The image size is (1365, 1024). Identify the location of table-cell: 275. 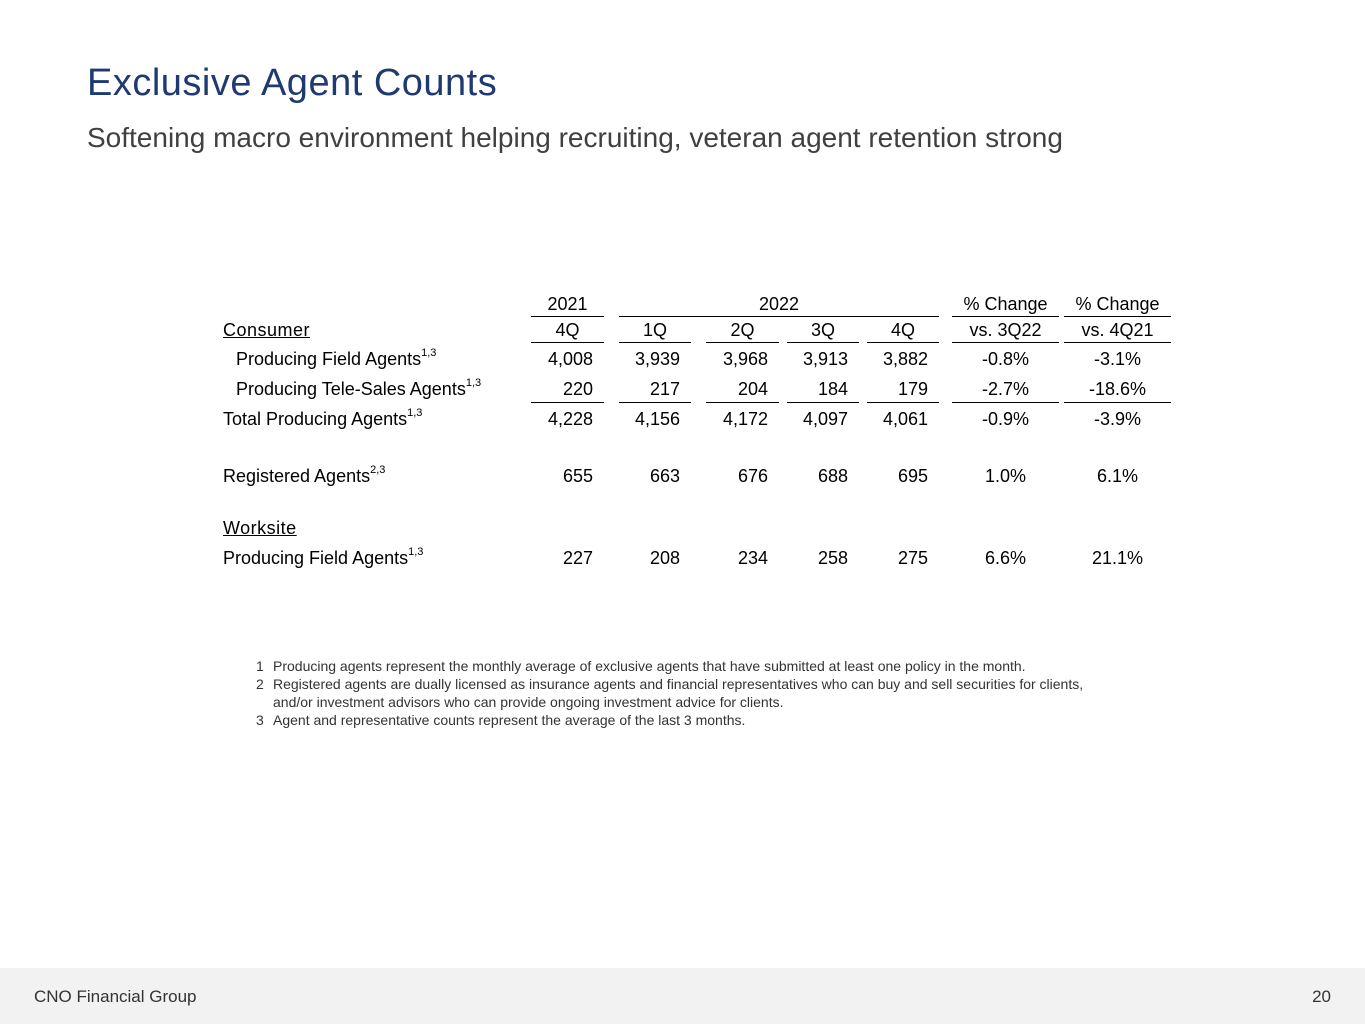
(912, 558).